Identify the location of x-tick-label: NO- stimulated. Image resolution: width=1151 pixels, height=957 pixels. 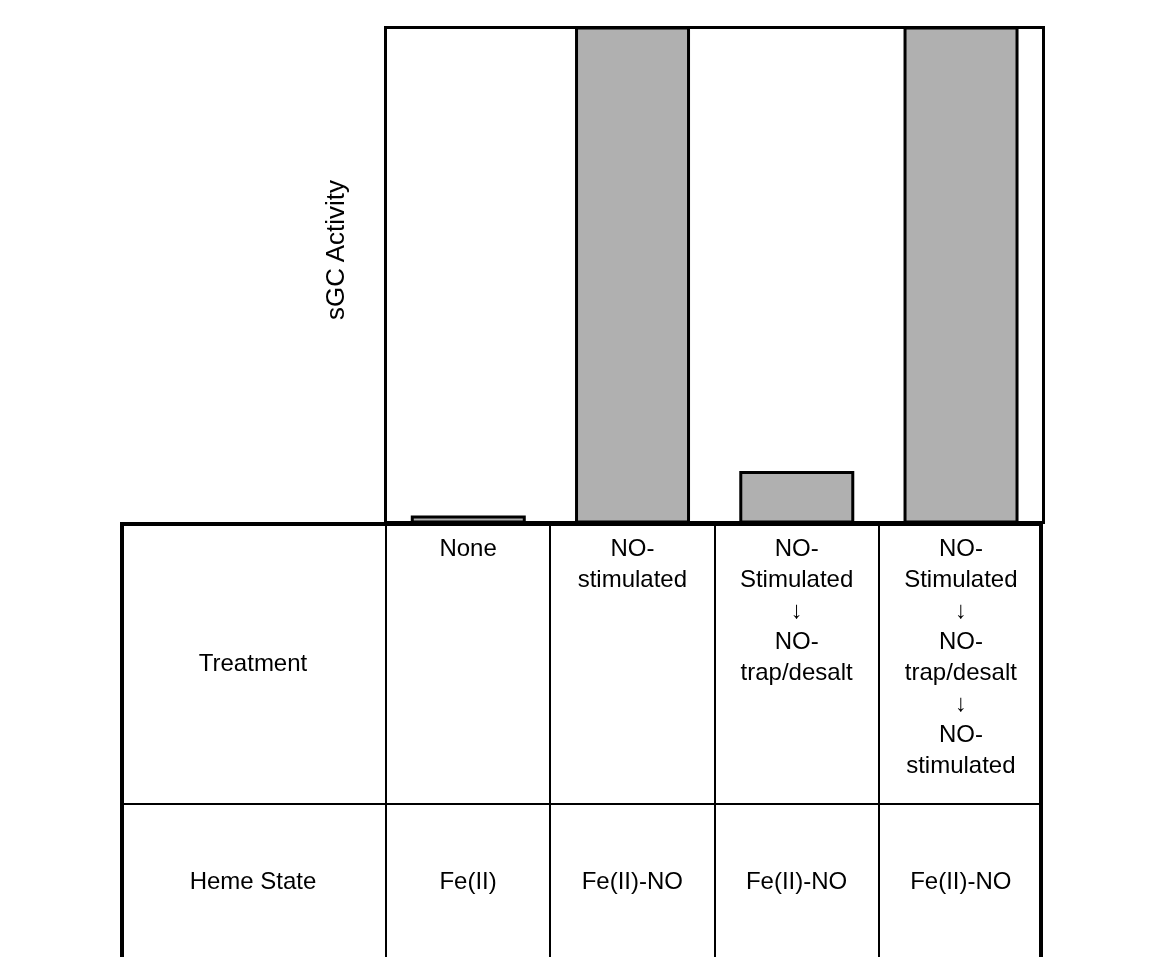
(632, 563).